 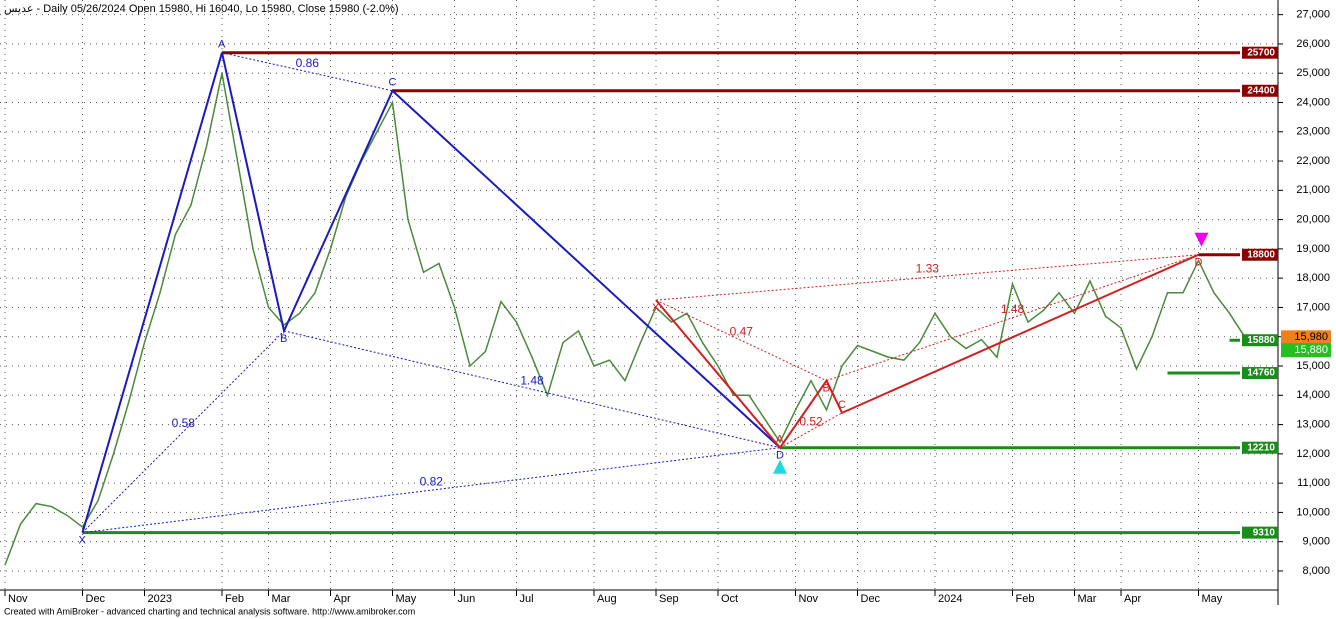 I want to click on sell-signal, so click(x=1201, y=239).